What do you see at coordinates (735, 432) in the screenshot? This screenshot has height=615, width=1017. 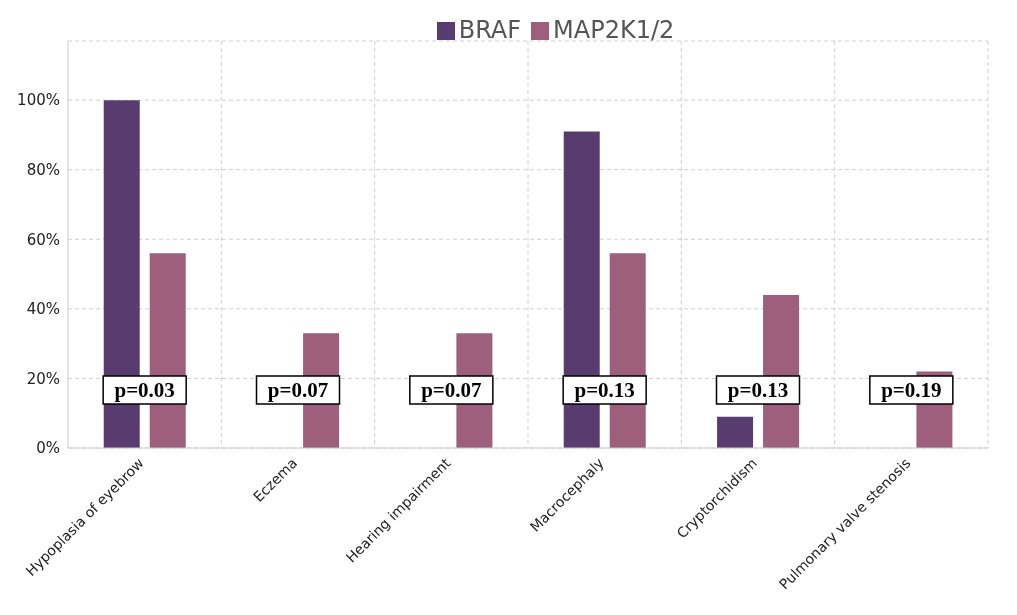 I see `bar` at bounding box center [735, 432].